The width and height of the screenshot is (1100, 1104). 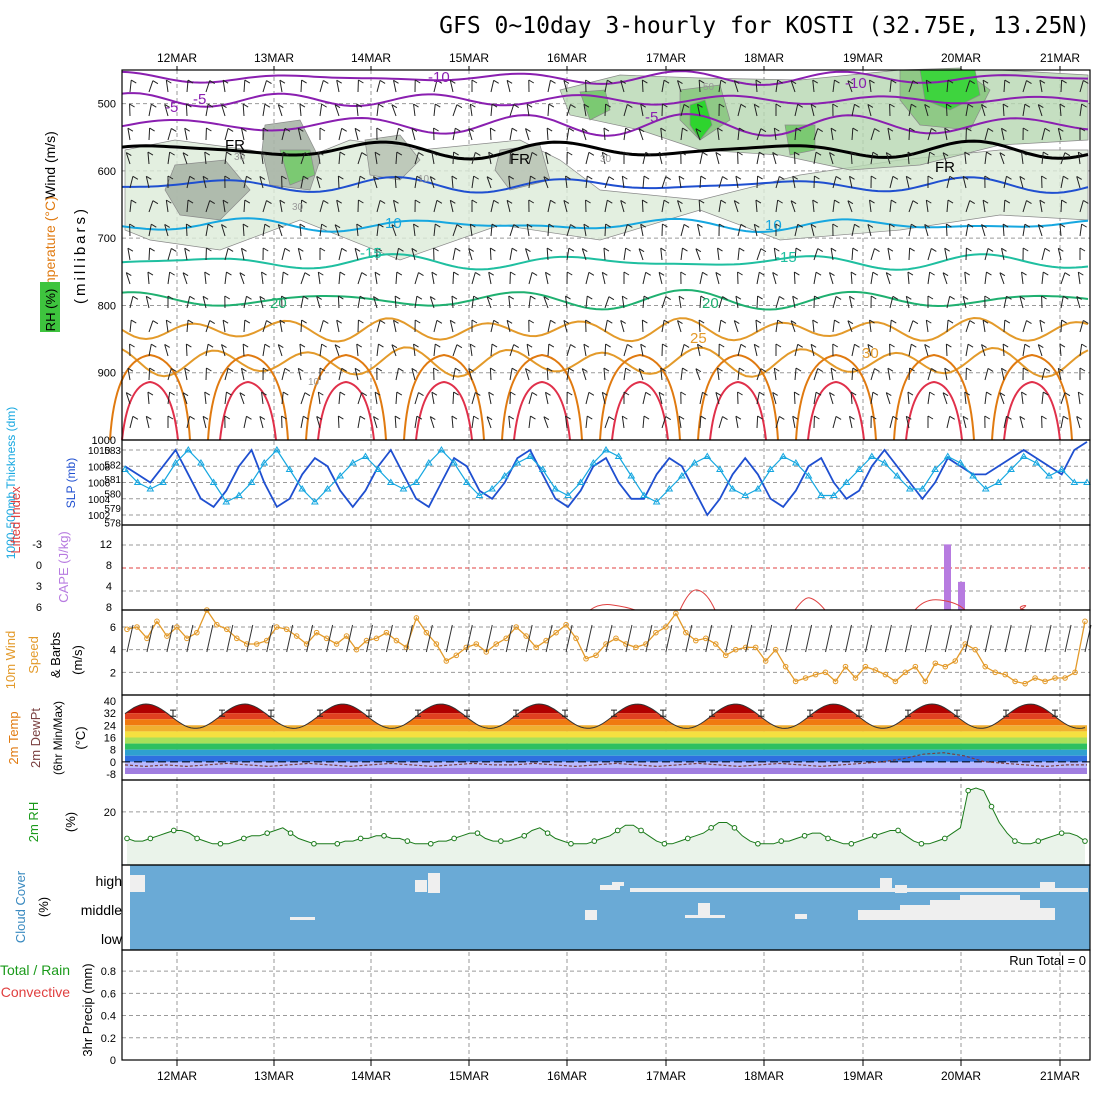 What do you see at coordinates (99, 500) in the screenshot?
I see `slp-ytick: 1004` at bounding box center [99, 500].